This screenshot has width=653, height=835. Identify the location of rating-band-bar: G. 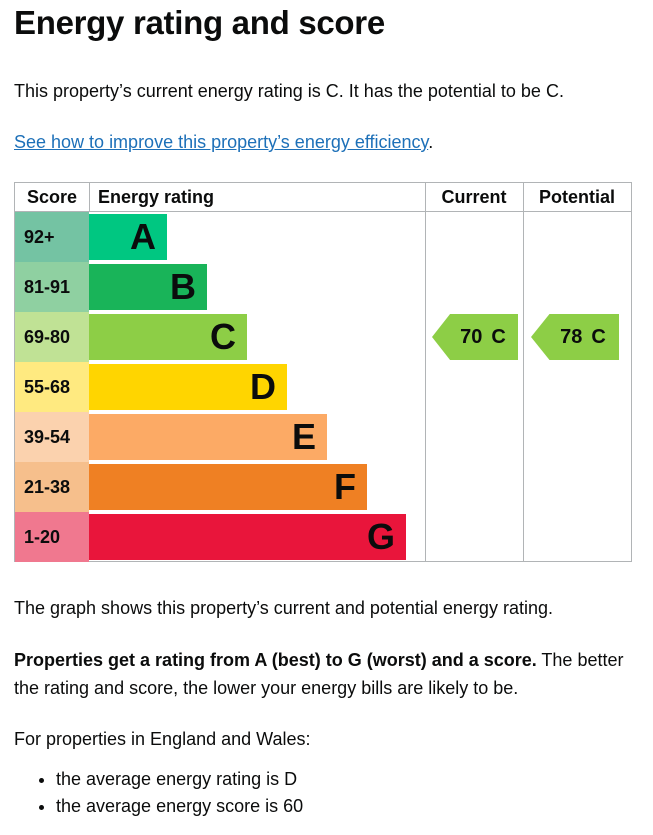
(247, 537).